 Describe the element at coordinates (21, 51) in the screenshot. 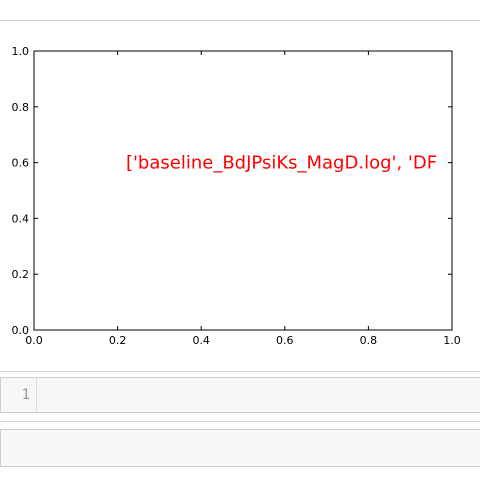

I see `y-tick-label: 1.0` at that location.